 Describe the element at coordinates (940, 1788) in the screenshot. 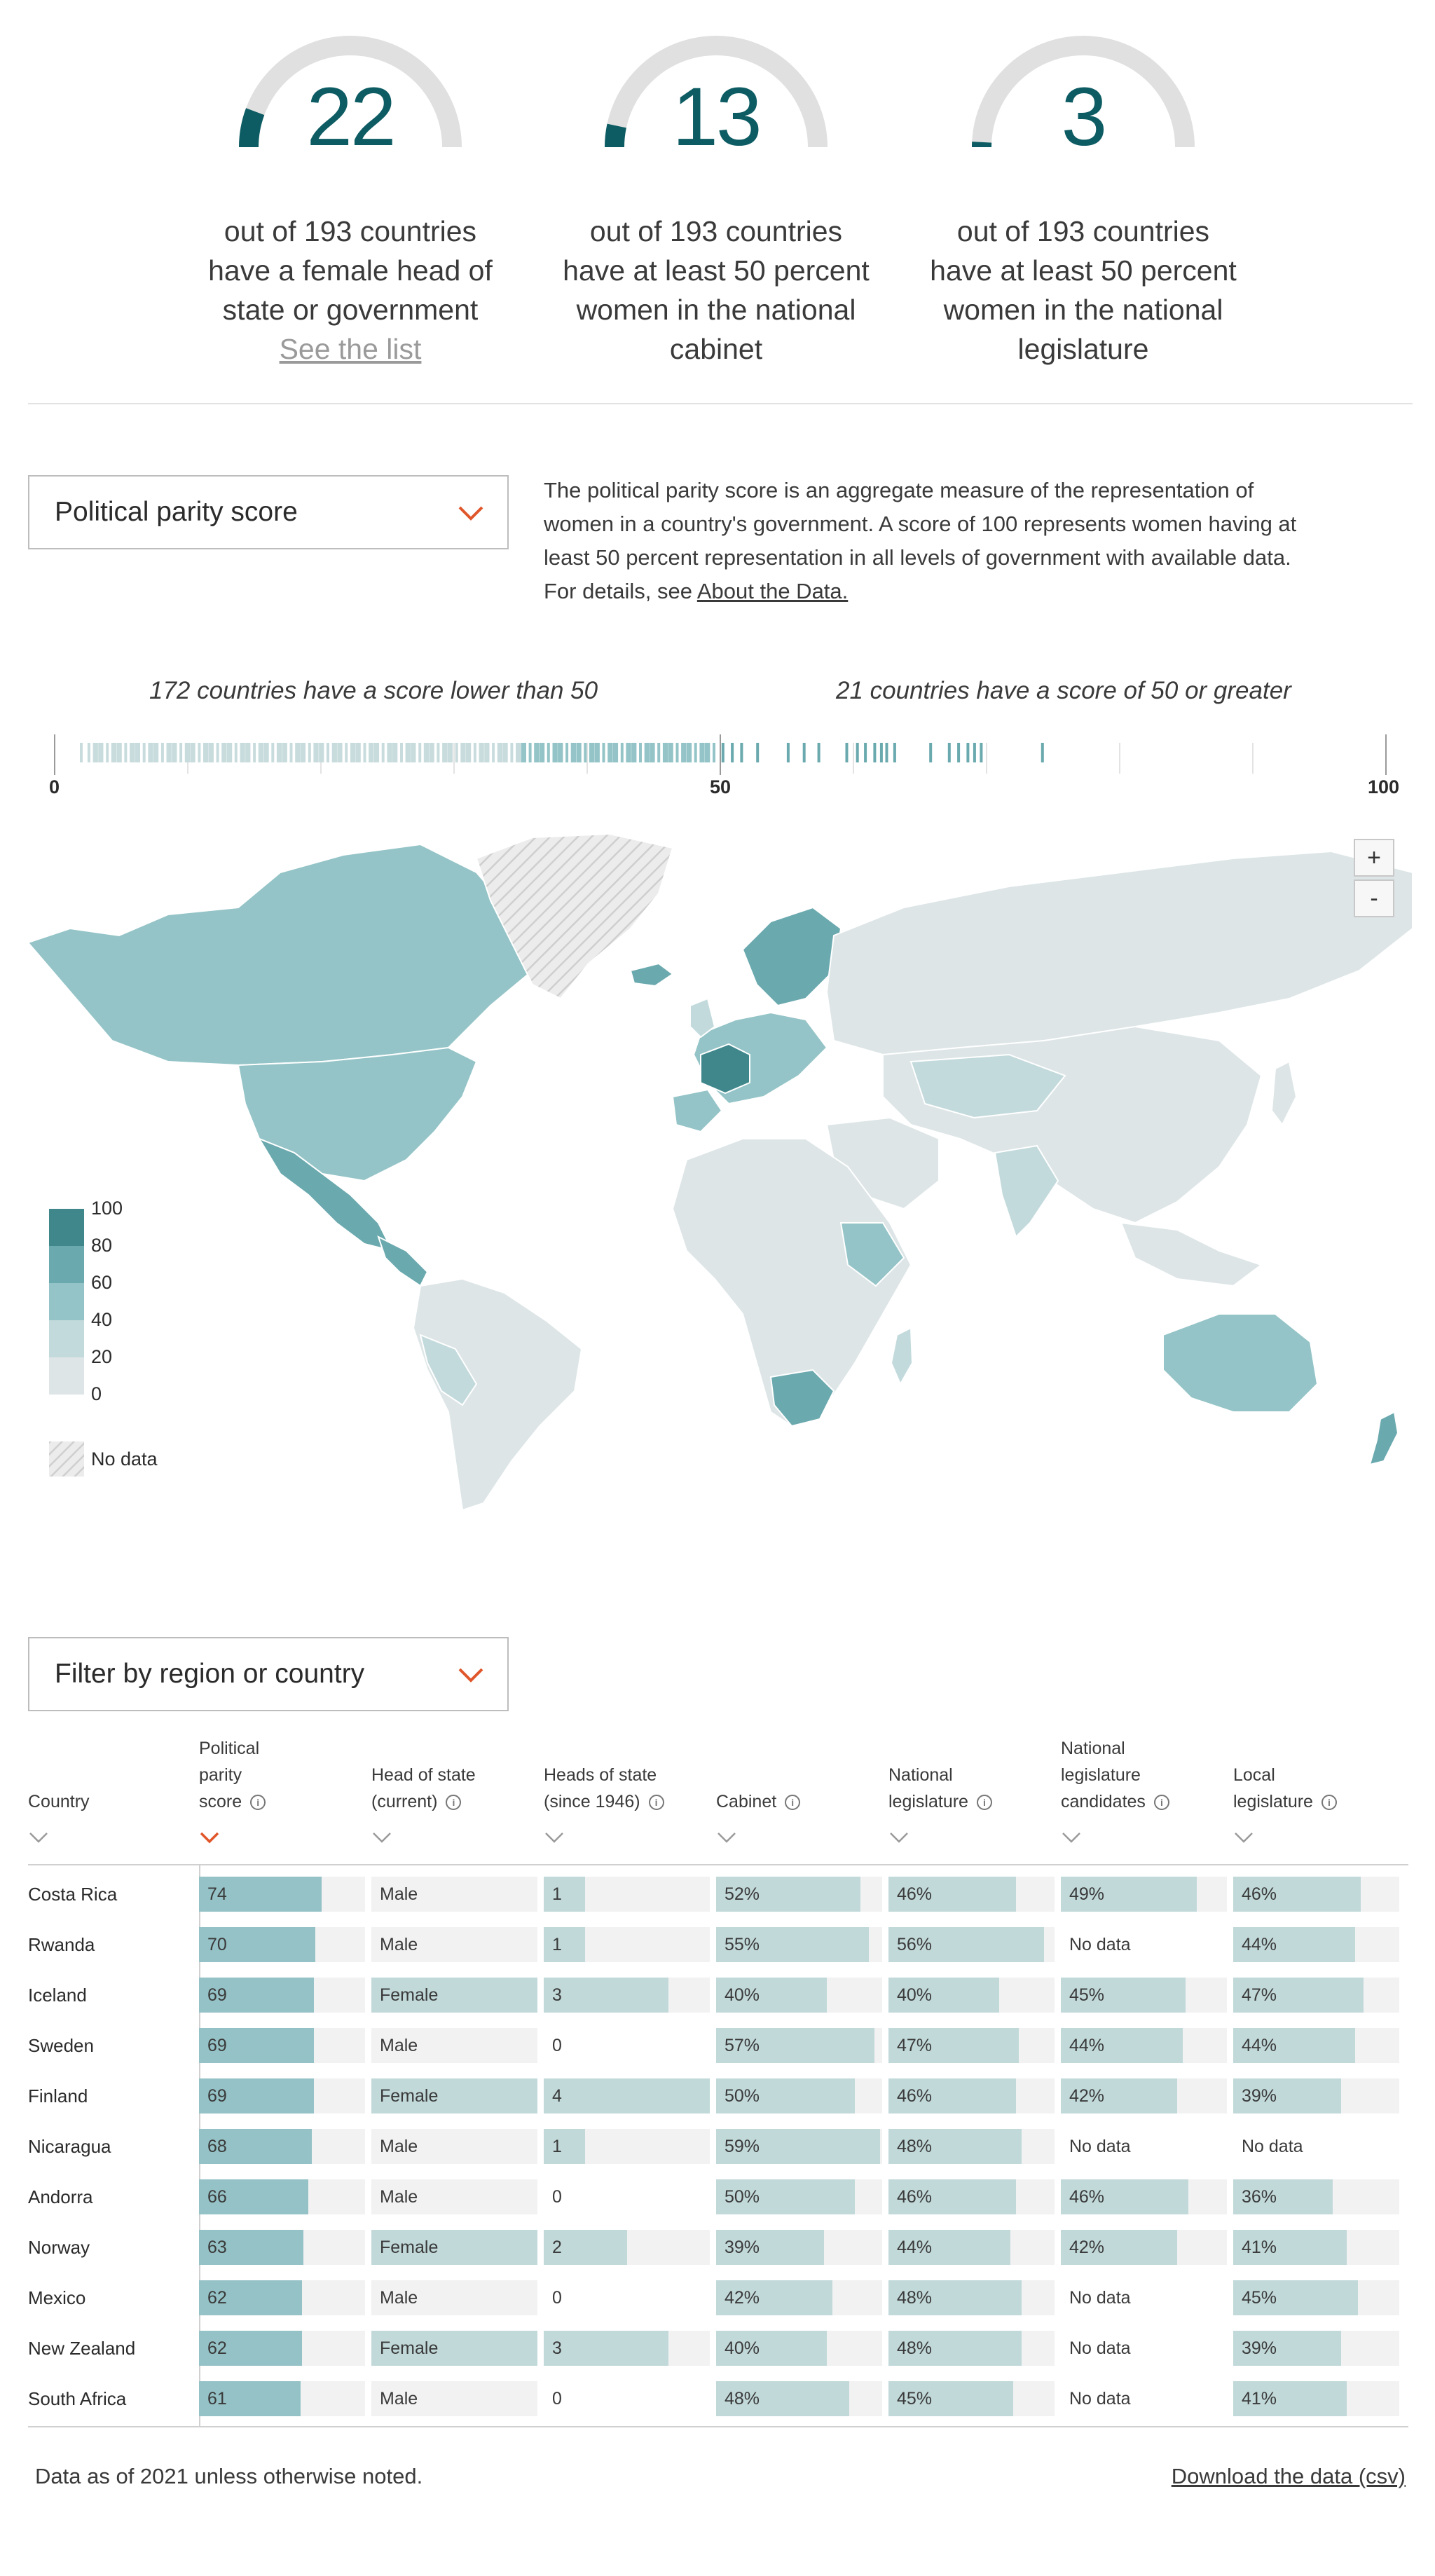

I see `column-header-national-legislature: National legislature i` at that location.